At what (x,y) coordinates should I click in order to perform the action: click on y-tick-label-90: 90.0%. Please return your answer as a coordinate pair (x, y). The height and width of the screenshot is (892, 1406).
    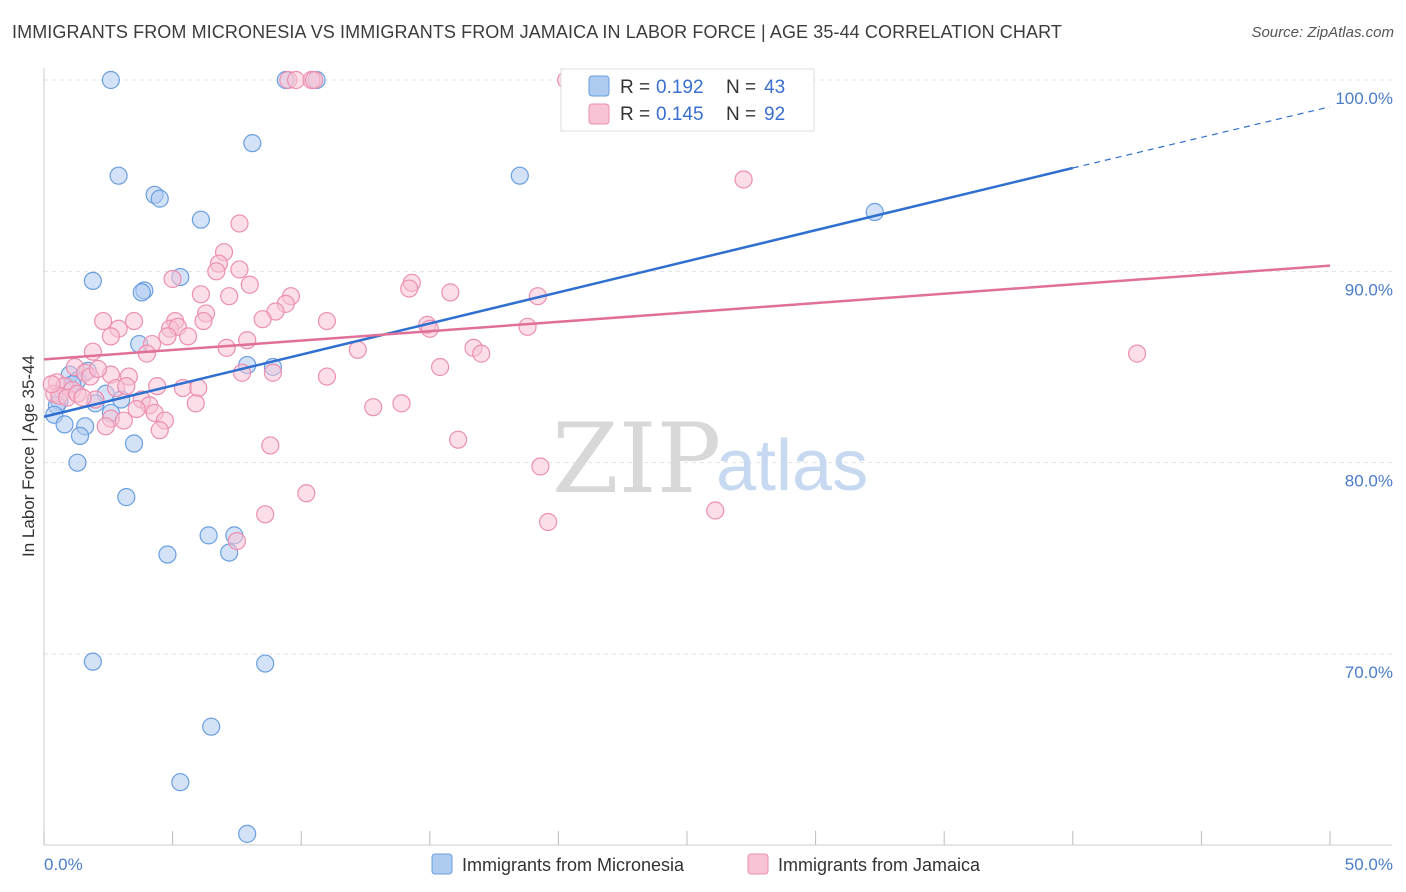
    Looking at the image, I should click on (1369, 289).